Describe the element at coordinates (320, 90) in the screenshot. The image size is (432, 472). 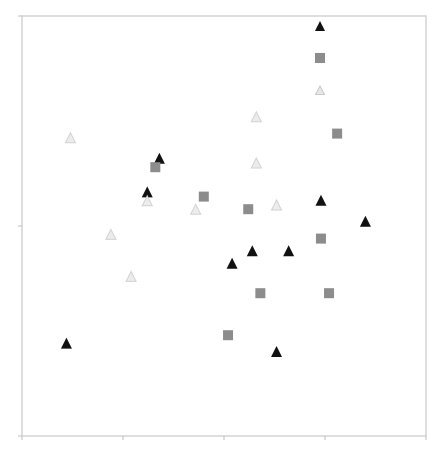
I see `legend-triangle-outline-icon` at that location.